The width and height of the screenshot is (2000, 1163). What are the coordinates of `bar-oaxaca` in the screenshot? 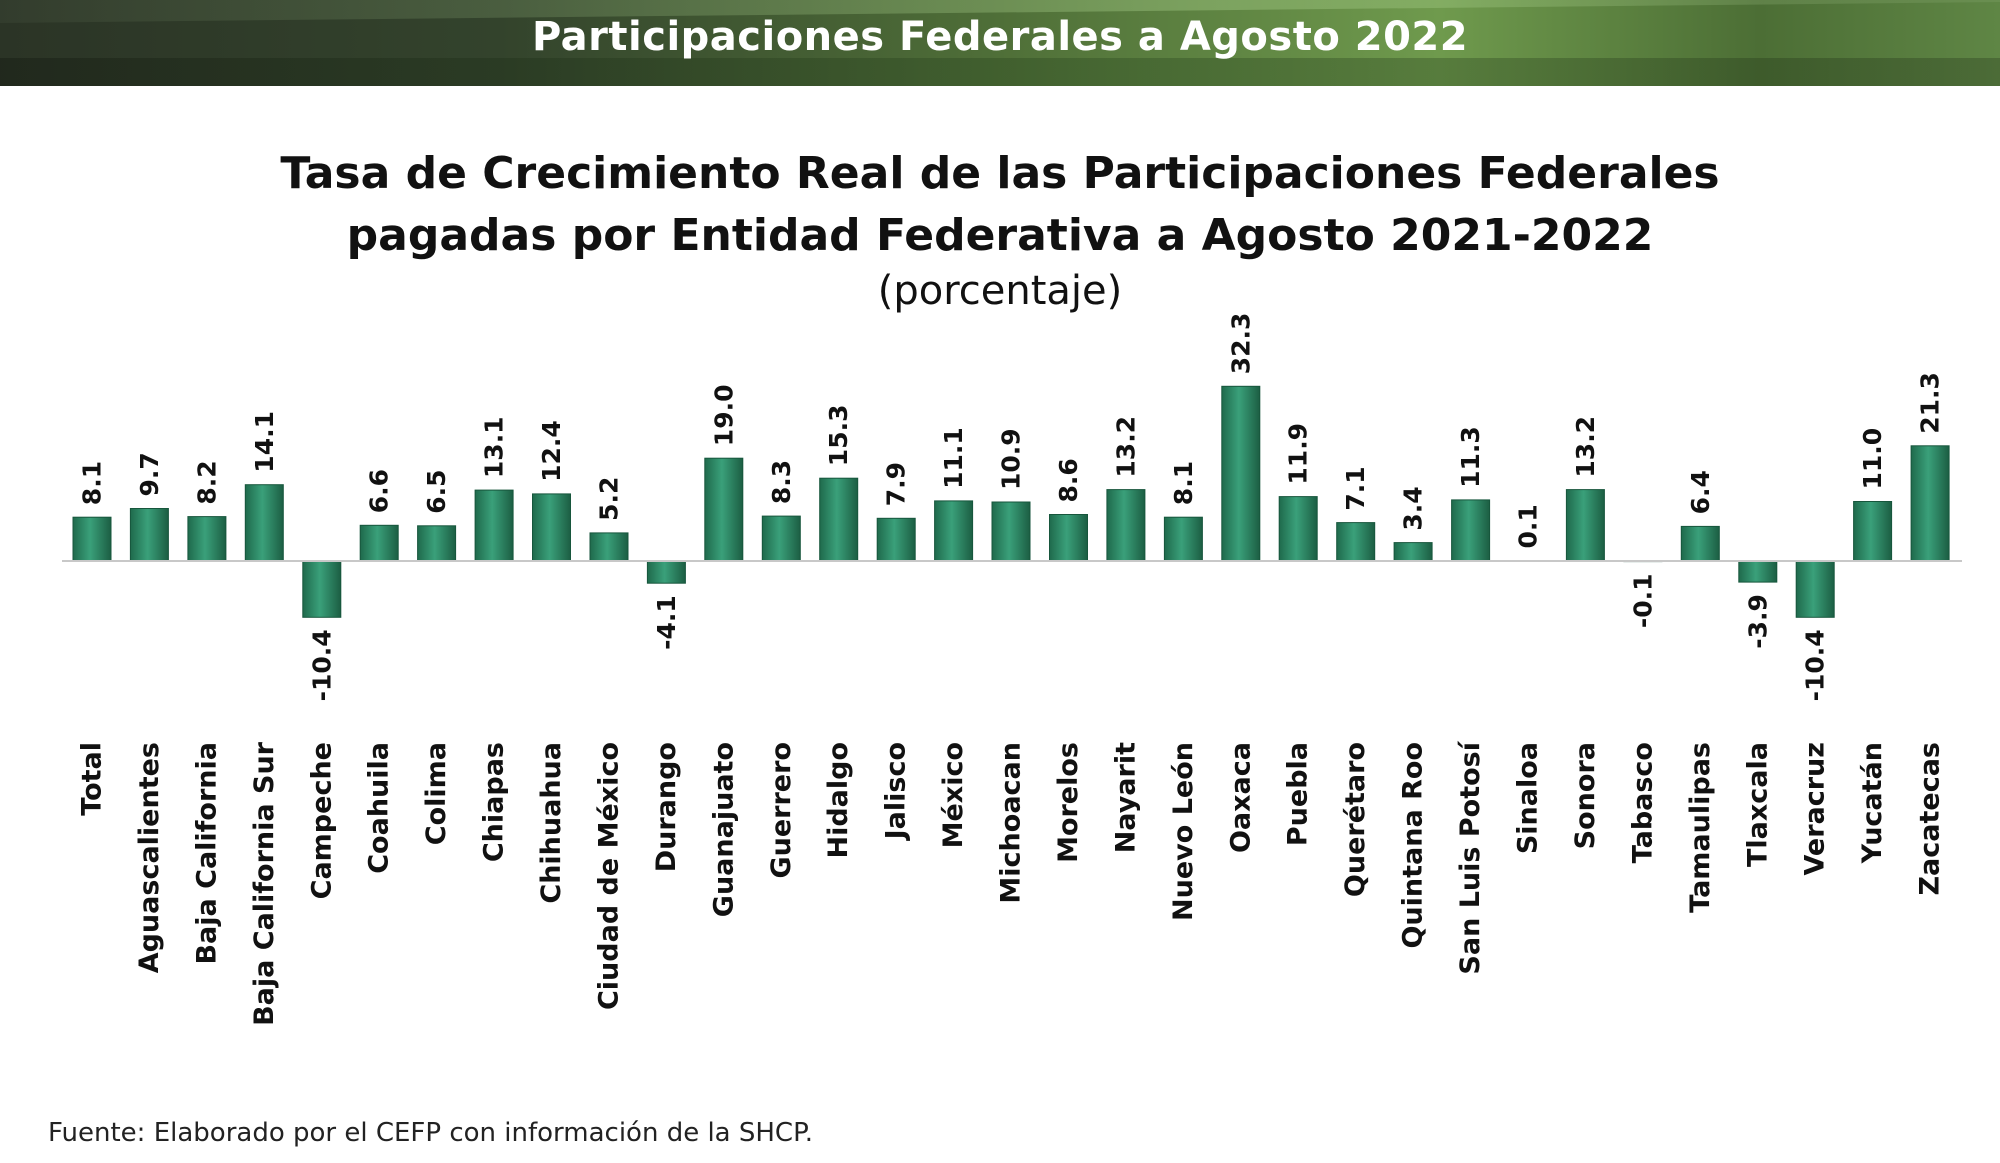 It's located at (1241, 473).